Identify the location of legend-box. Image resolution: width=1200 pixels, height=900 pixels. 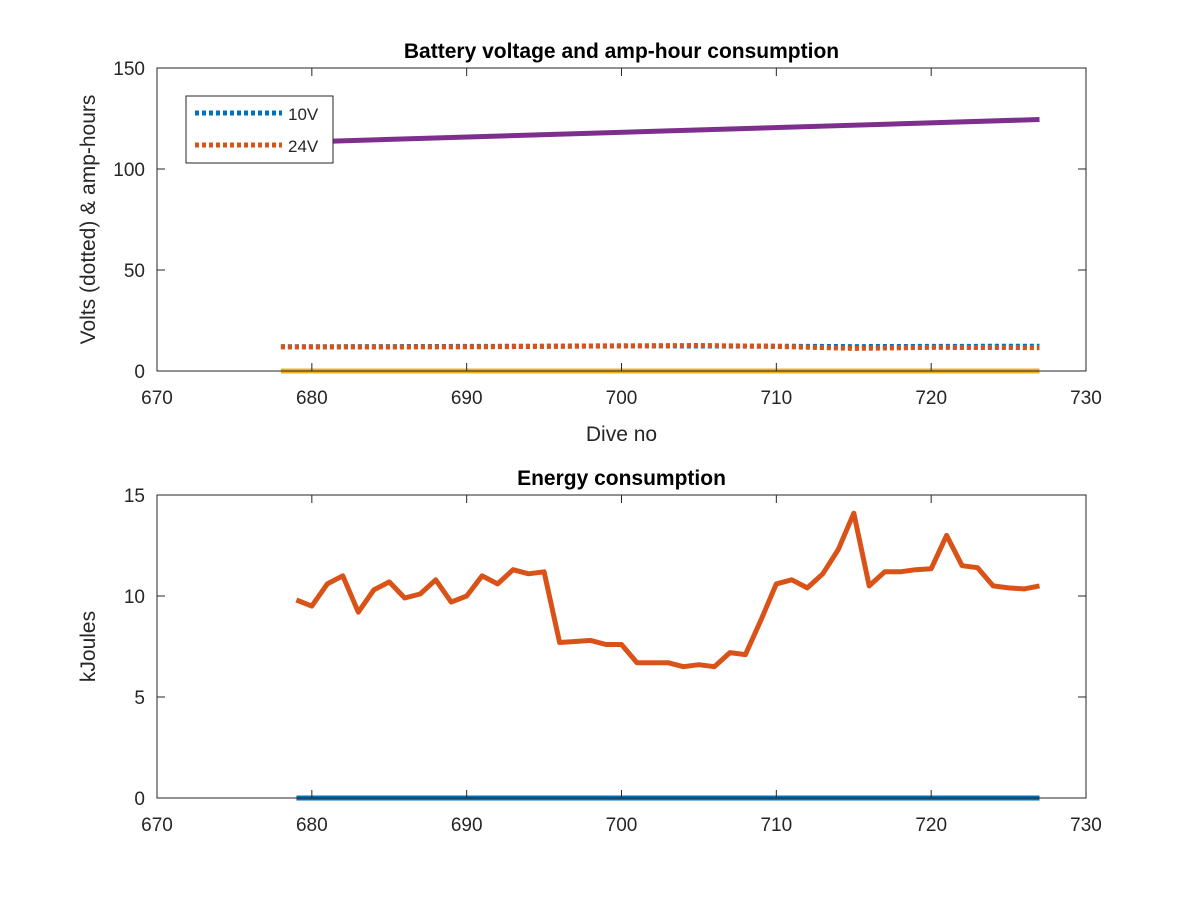
(259, 129).